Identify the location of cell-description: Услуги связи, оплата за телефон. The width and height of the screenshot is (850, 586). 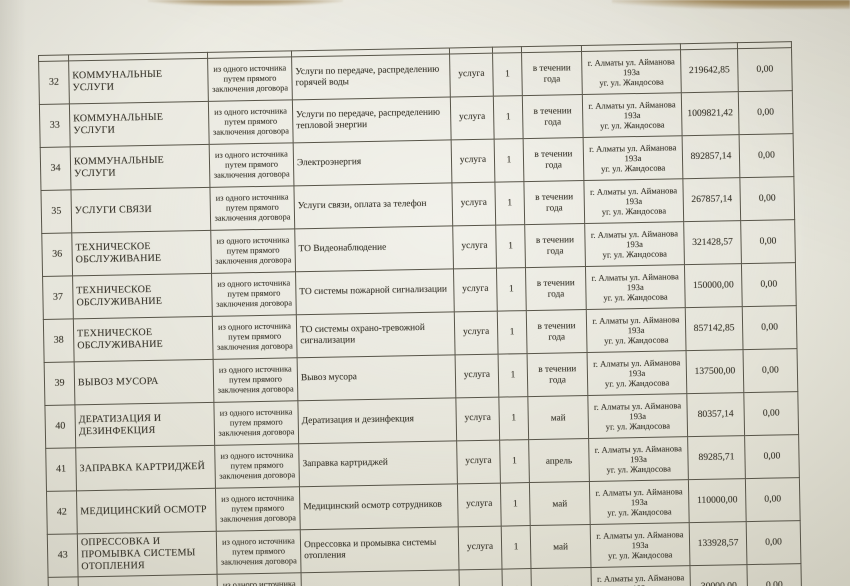
(373, 205).